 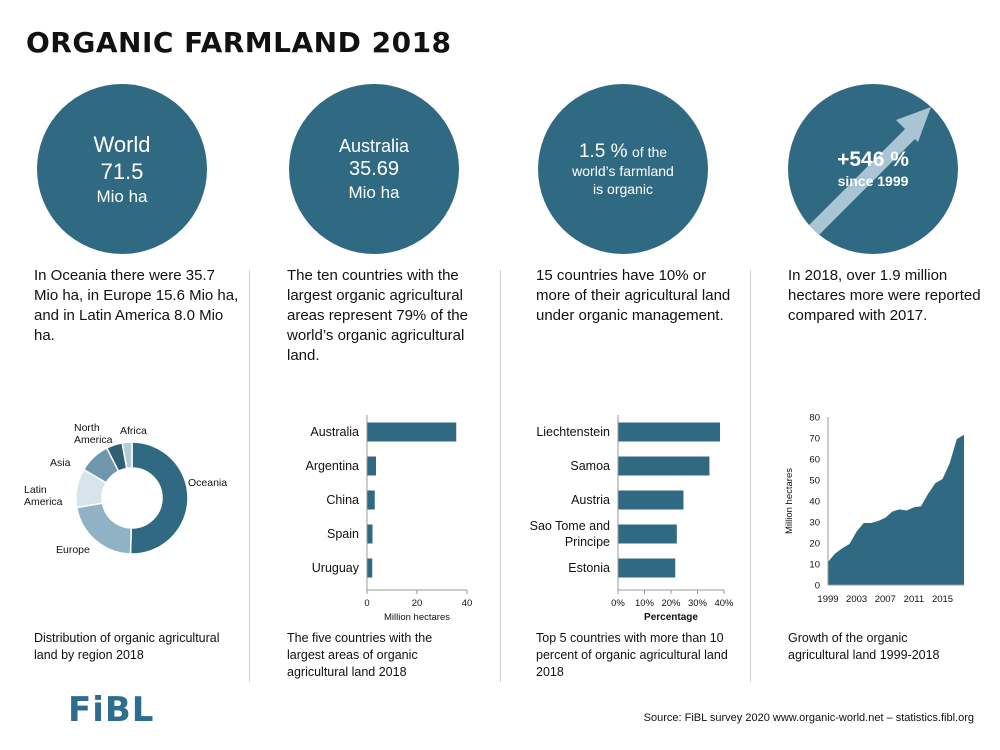 What do you see at coordinates (645, 603) in the screenshot?
I see `x-tick-label: 10%` at bounding box center [645, 603].